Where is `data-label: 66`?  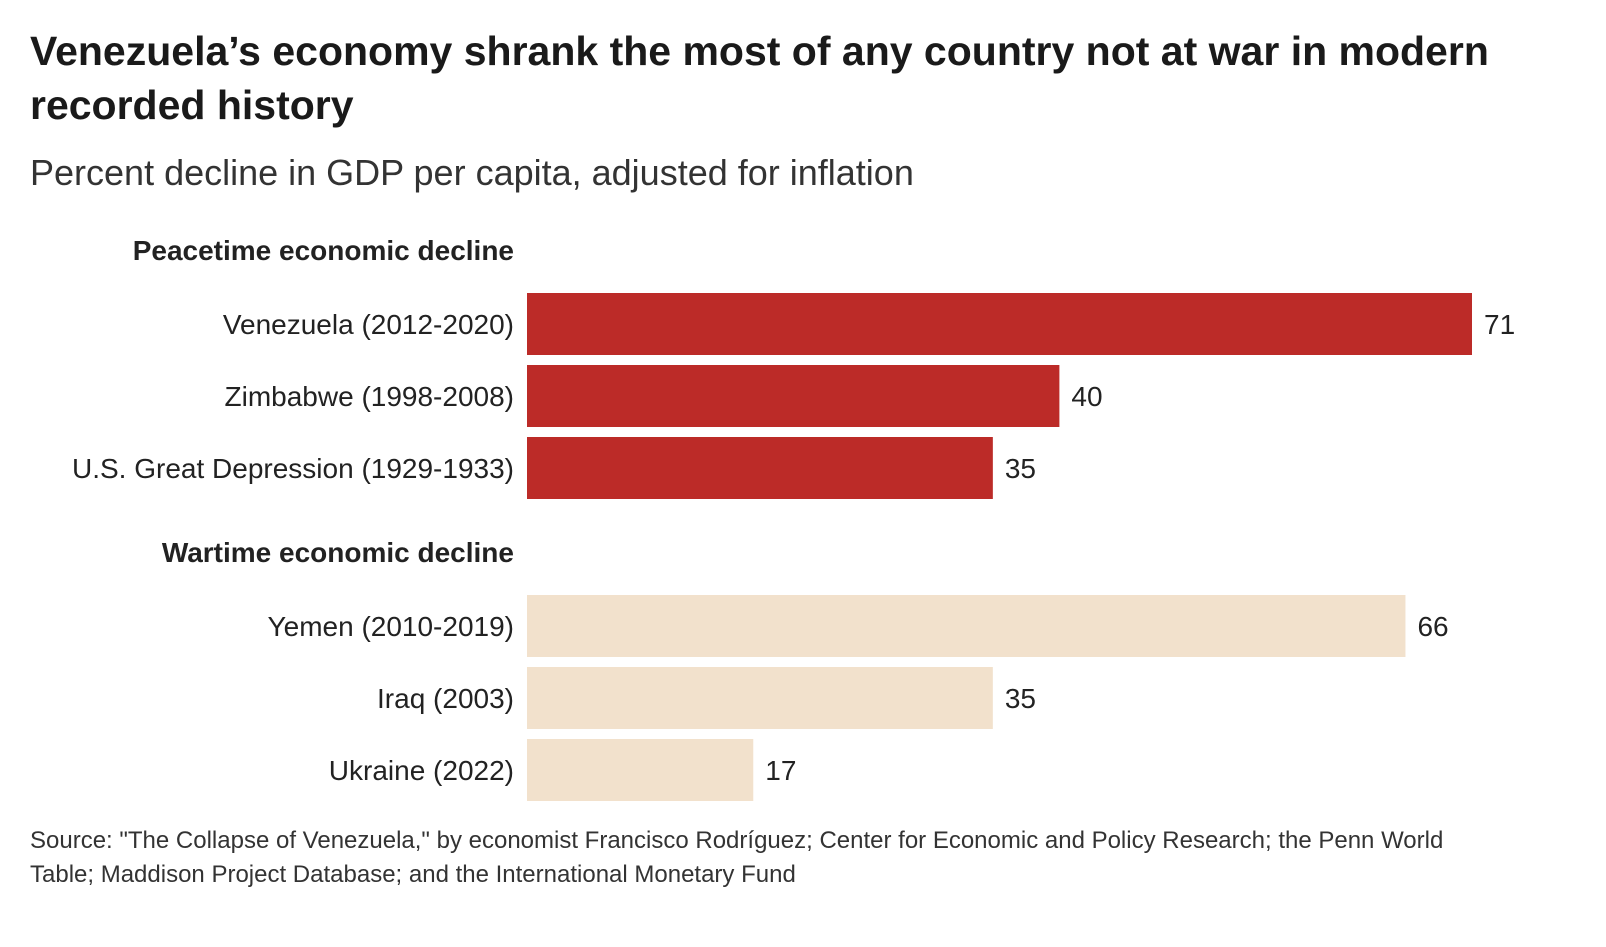
data-label: 66 is located at coordinates (1432, 626).